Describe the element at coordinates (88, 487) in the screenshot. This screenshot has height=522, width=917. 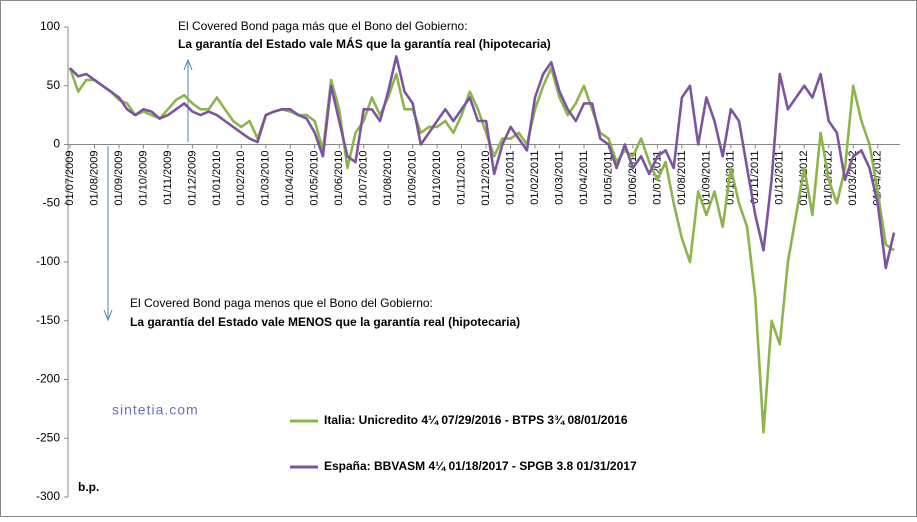
I see `unit-label: b.p.` at that location.